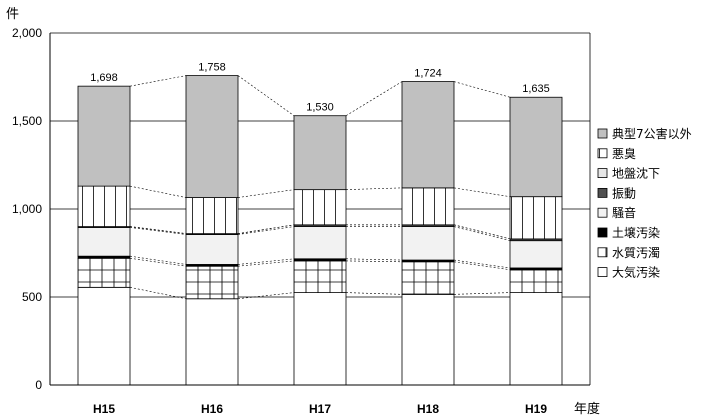  Describe the element at coordinates (32, 297) in the screenshot. I see `y-tick-label: 500` at that location.